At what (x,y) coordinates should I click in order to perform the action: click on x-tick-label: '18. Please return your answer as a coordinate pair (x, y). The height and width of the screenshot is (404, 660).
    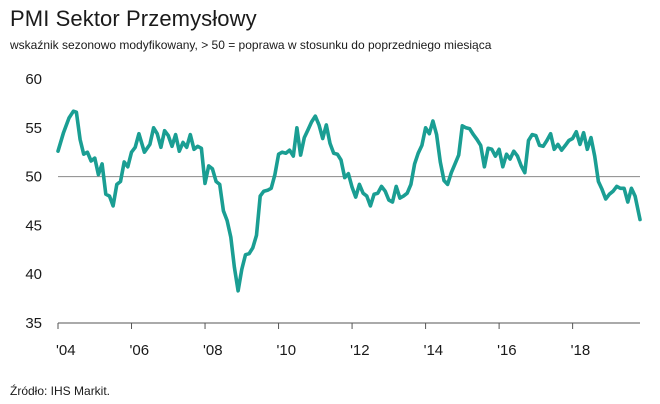
    Looking at the image, I should click on (581, 350).